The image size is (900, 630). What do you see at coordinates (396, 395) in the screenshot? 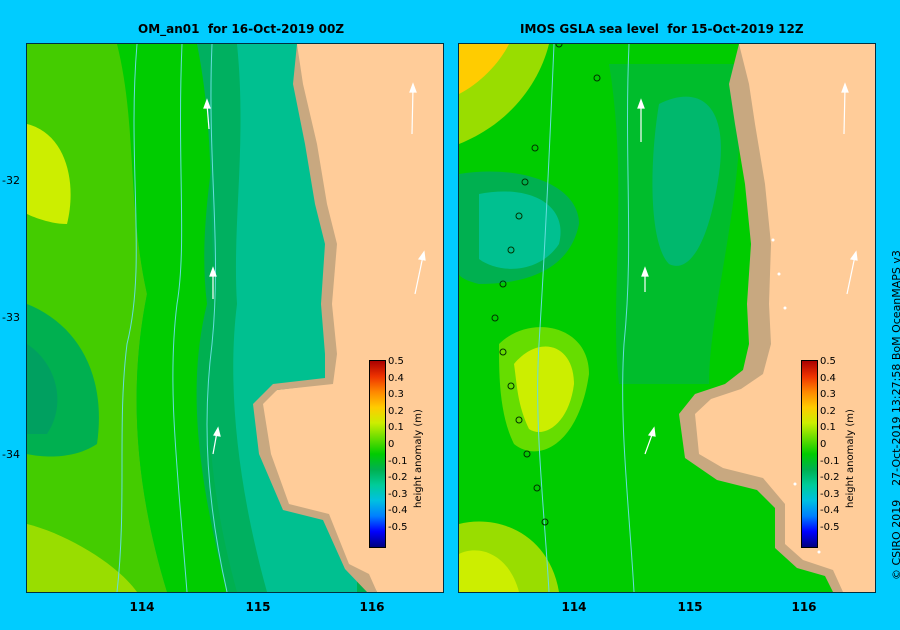
I see `cb1-tick: 0.3` at bounding box center [396, 395].